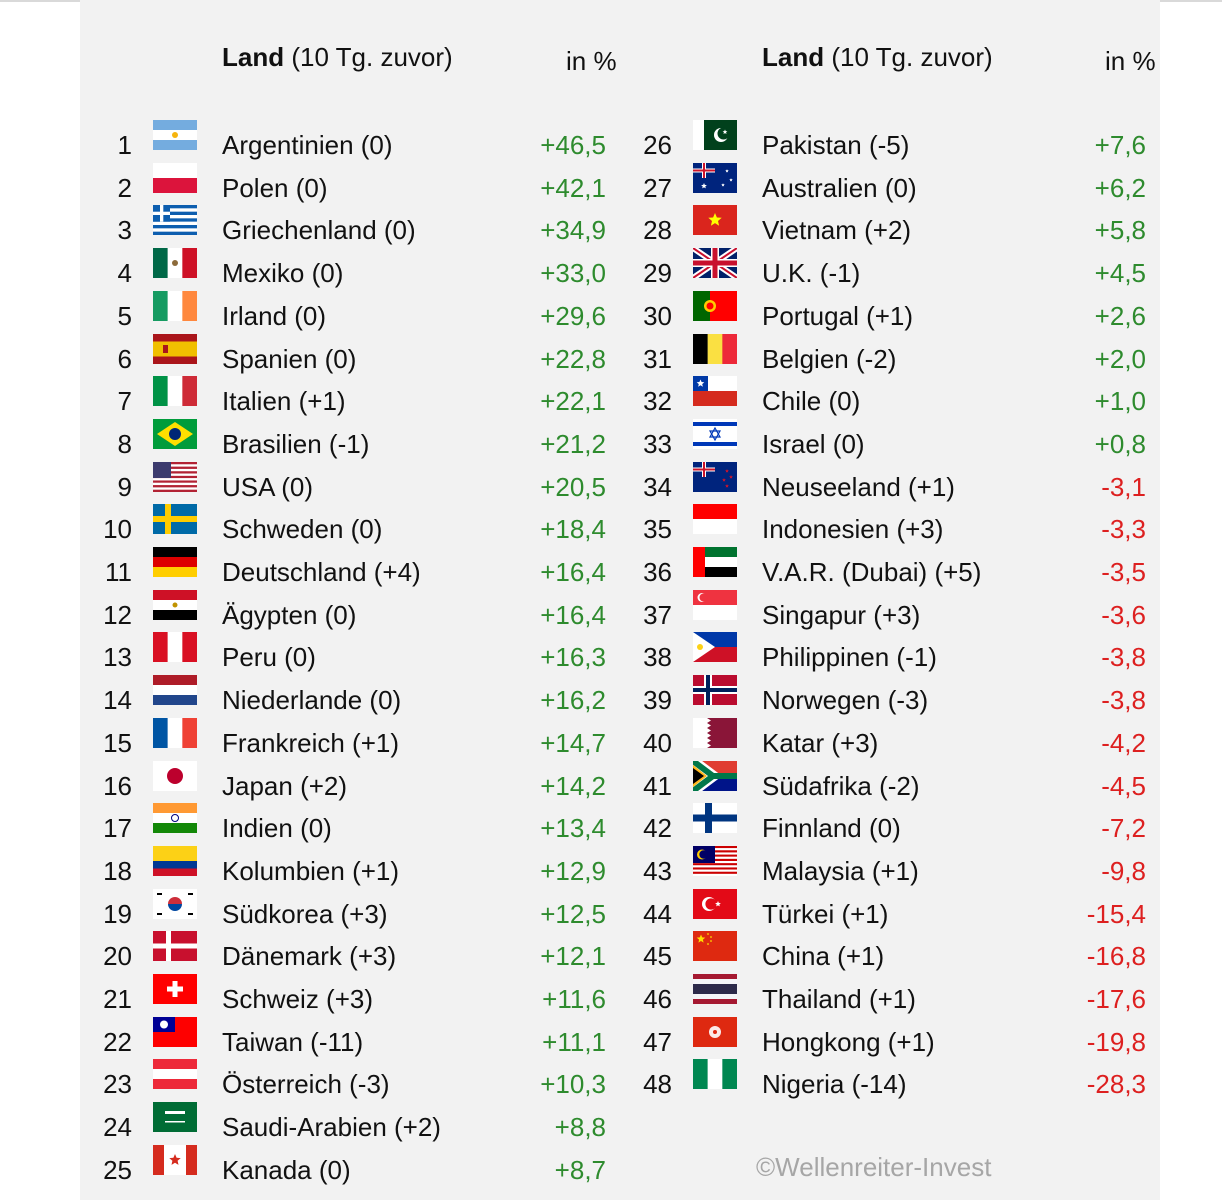 This screenshot has height=1200, width=1222. Describe the element at coordinates (303, 484) in the screenshot. I see `list-item: 9 USA (0) +20,5` at that location.